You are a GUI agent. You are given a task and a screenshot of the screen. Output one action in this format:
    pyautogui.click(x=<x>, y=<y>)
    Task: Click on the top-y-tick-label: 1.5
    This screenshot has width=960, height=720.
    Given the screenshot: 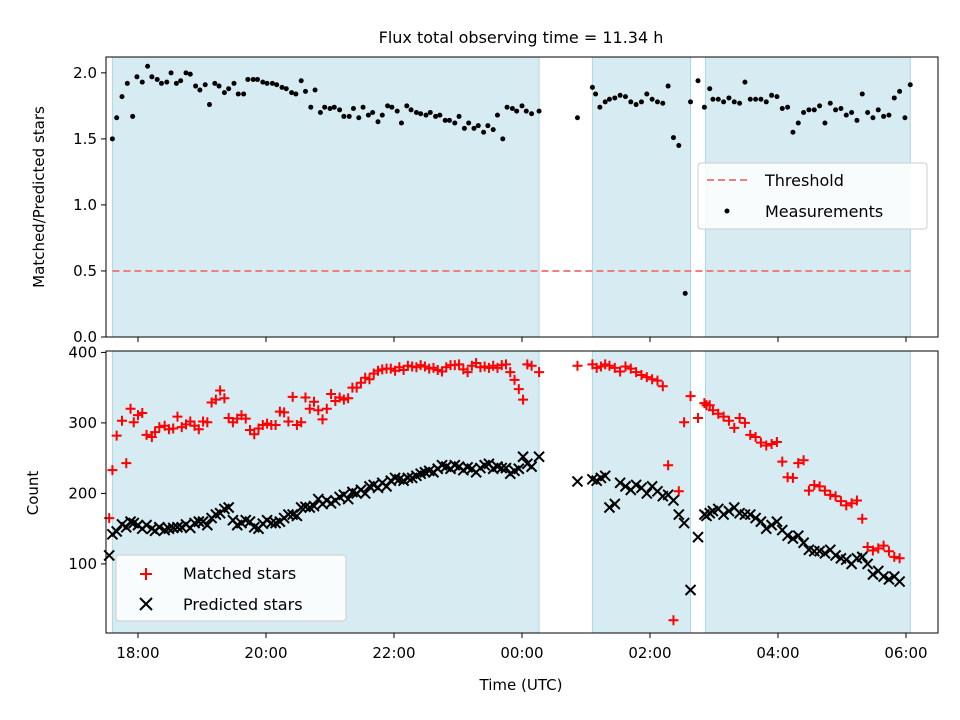 What is the action you would take?
    pyautogui.click(x=85, y=139)
    